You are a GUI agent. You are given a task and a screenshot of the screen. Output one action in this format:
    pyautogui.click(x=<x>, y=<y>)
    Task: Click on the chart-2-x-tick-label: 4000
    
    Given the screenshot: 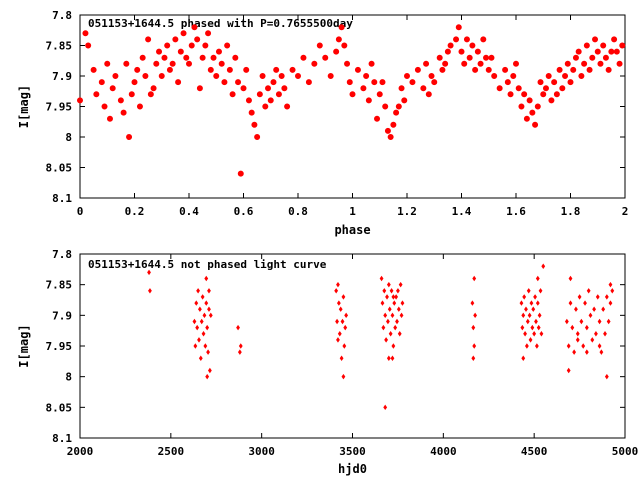 What is the action you would take?
    pyautogui.click(x=443, y=451)
    